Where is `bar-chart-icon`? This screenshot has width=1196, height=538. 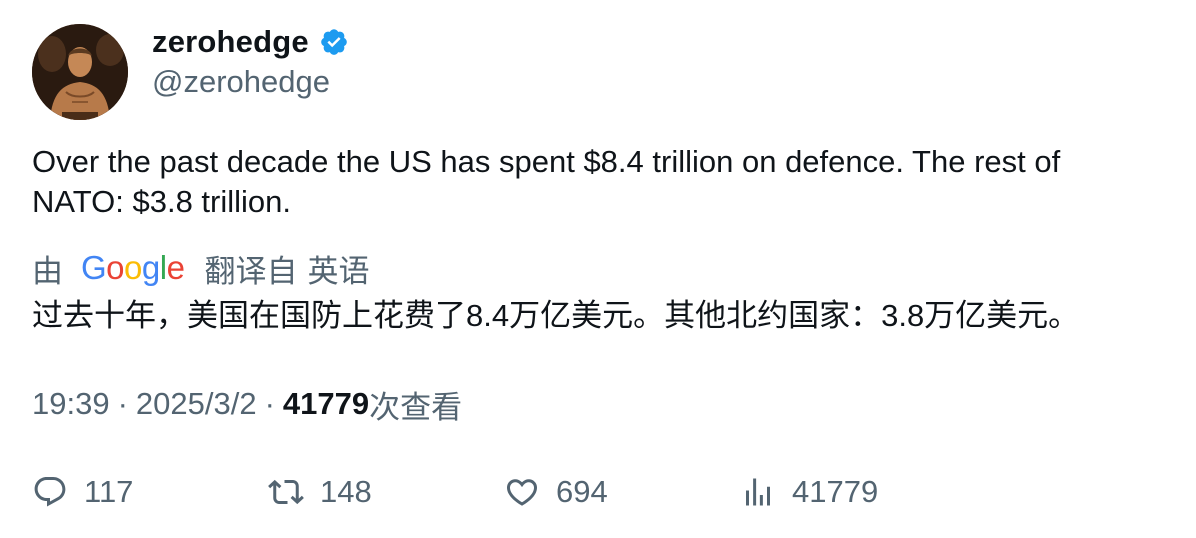 bar-chart-icon is located at coordinates (758, 492).